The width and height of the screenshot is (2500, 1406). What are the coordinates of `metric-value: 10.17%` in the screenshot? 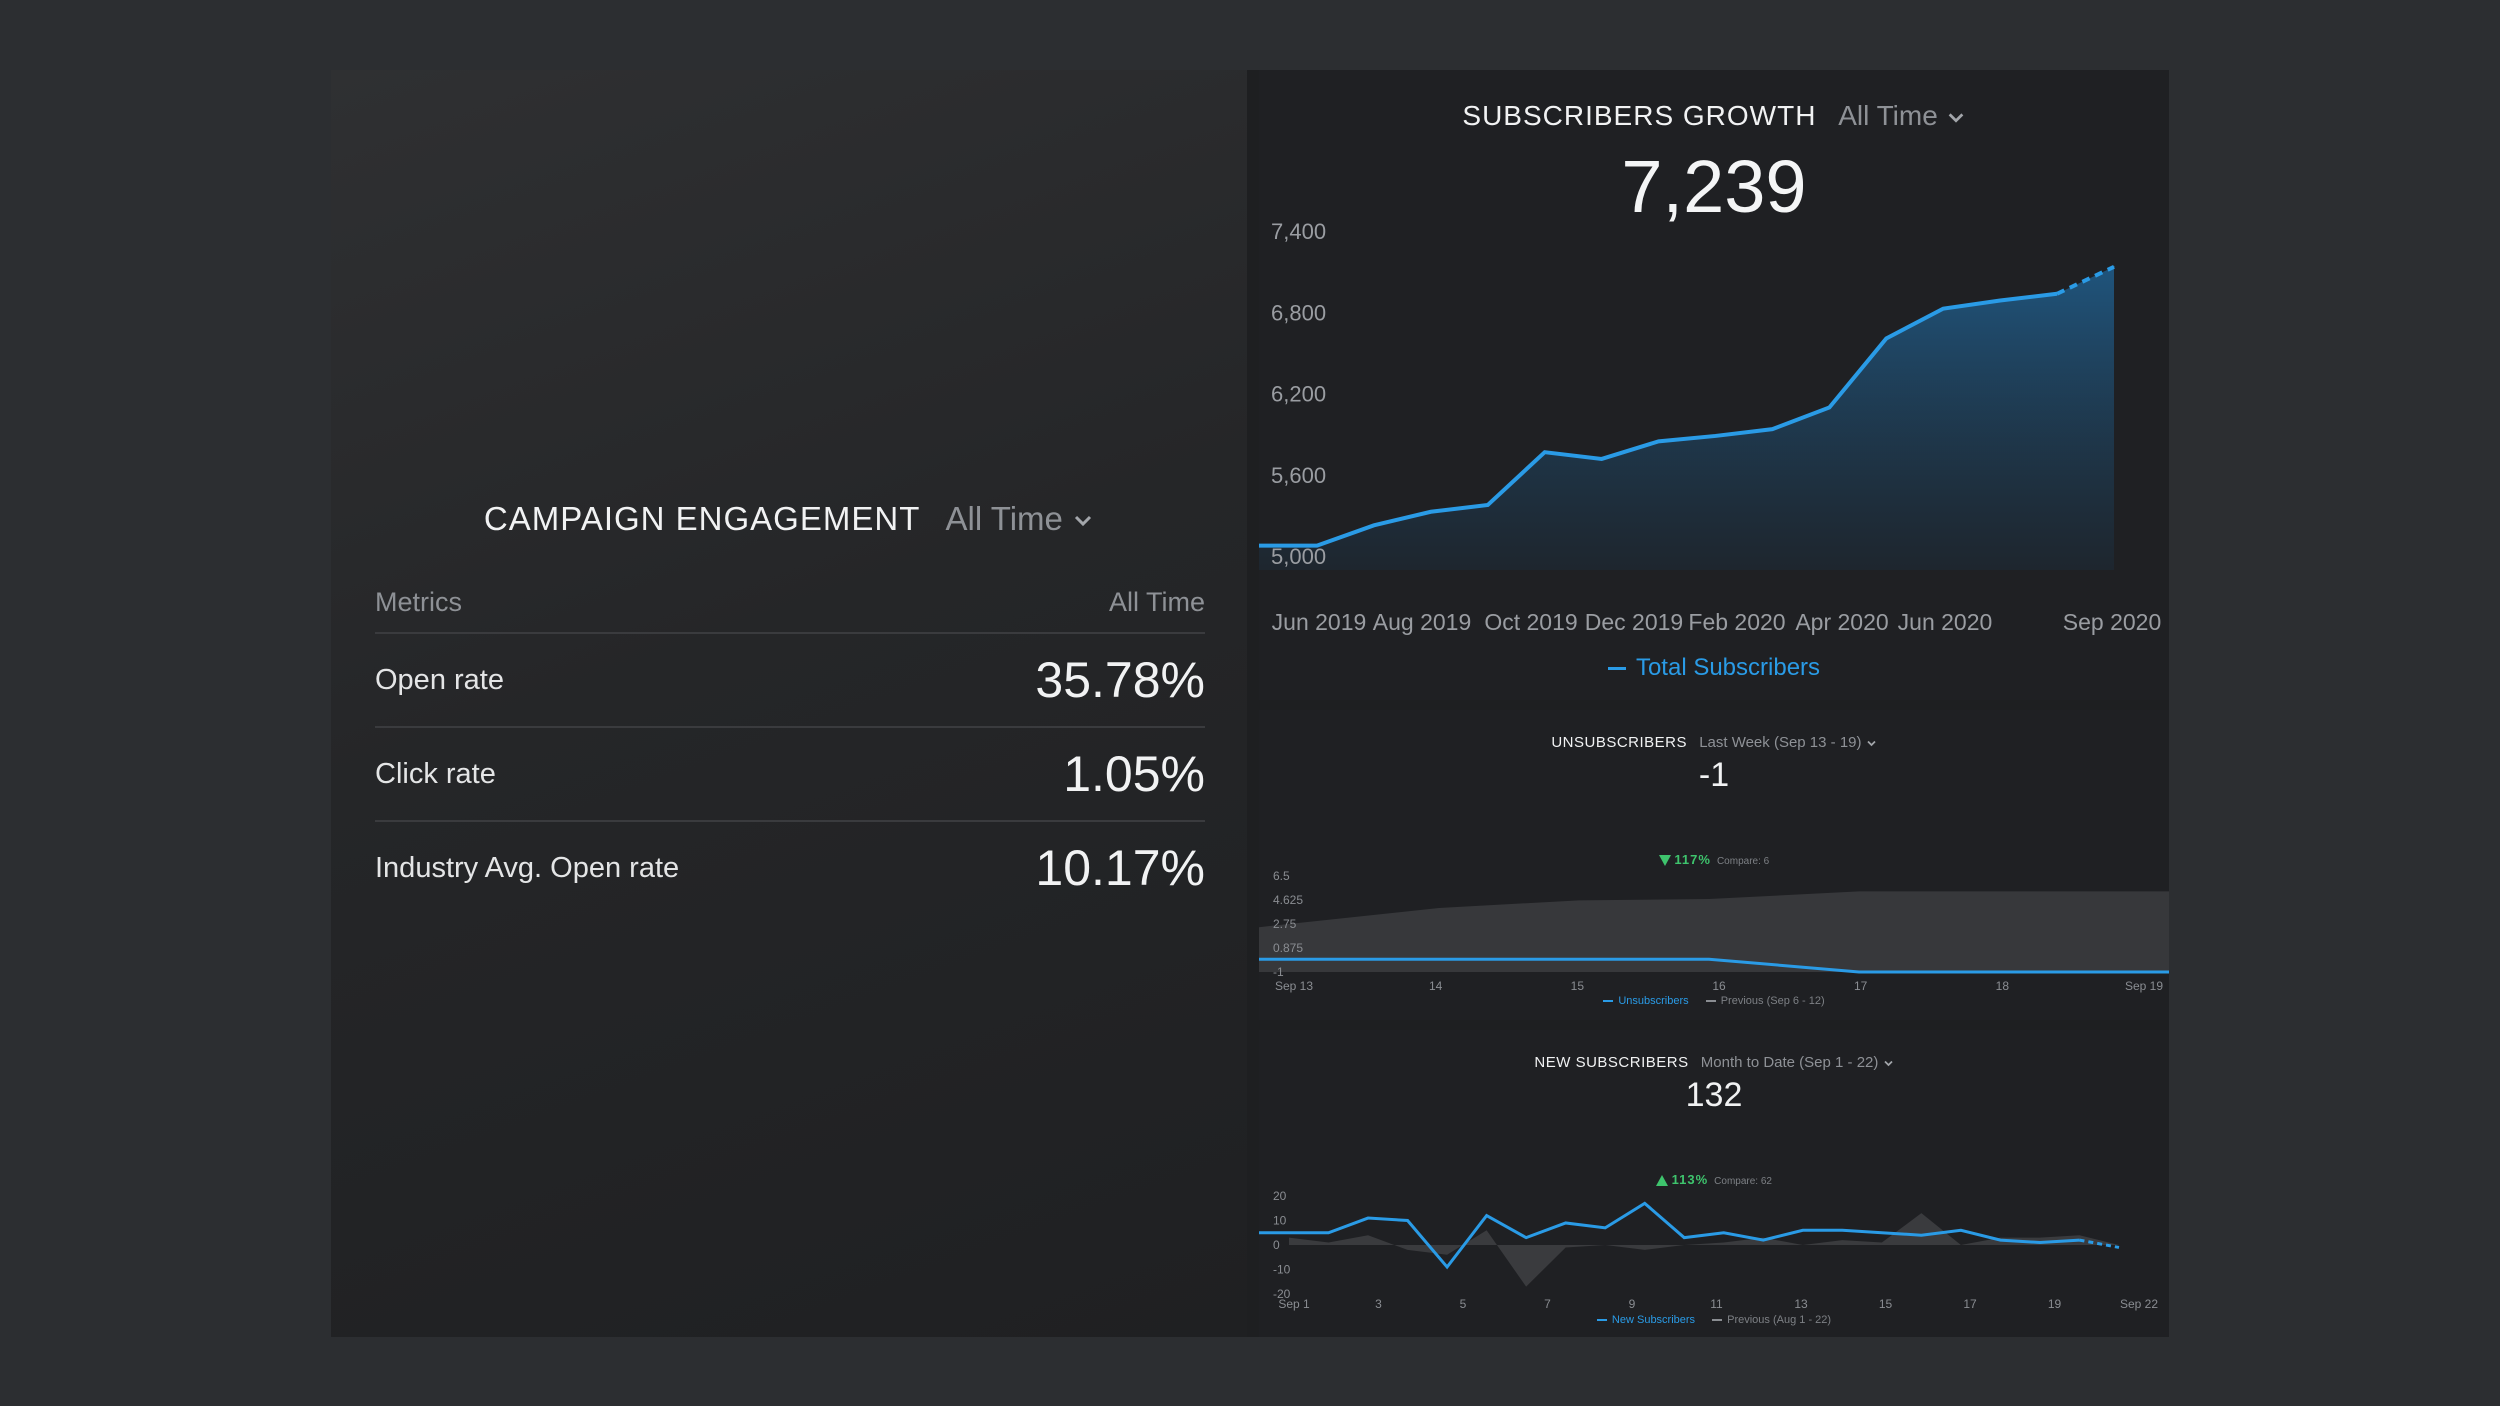 It's located at (1120, 868).